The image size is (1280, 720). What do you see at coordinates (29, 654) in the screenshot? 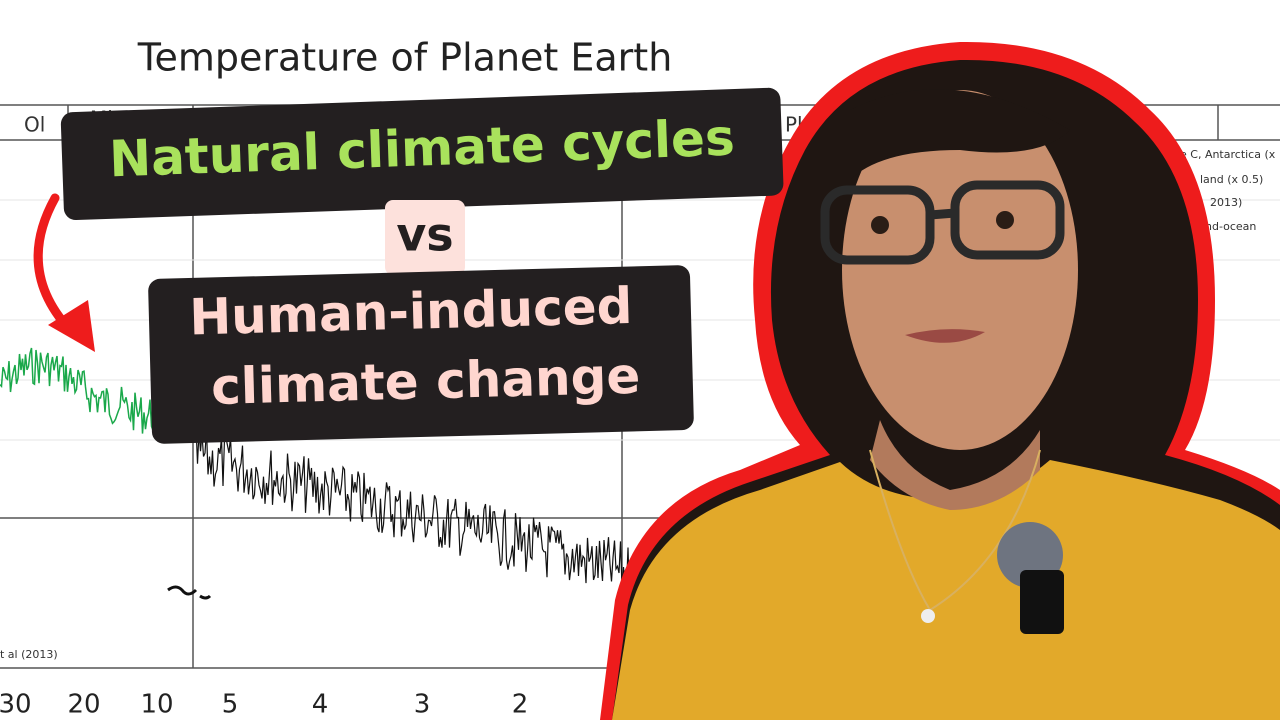
I see `source-note: t al (2013)` at bounding box center [29, 654].